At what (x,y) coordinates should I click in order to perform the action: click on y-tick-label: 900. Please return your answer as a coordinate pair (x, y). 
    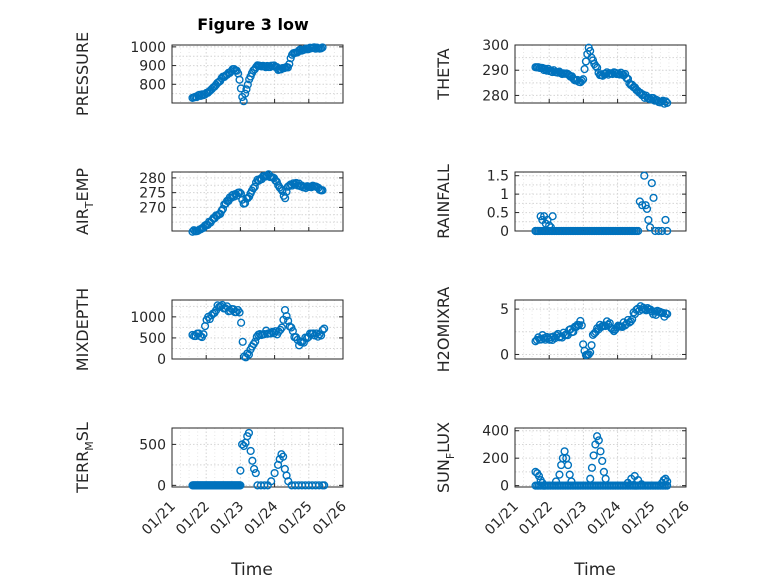
    Looking at the image, I should click on (152, 67).